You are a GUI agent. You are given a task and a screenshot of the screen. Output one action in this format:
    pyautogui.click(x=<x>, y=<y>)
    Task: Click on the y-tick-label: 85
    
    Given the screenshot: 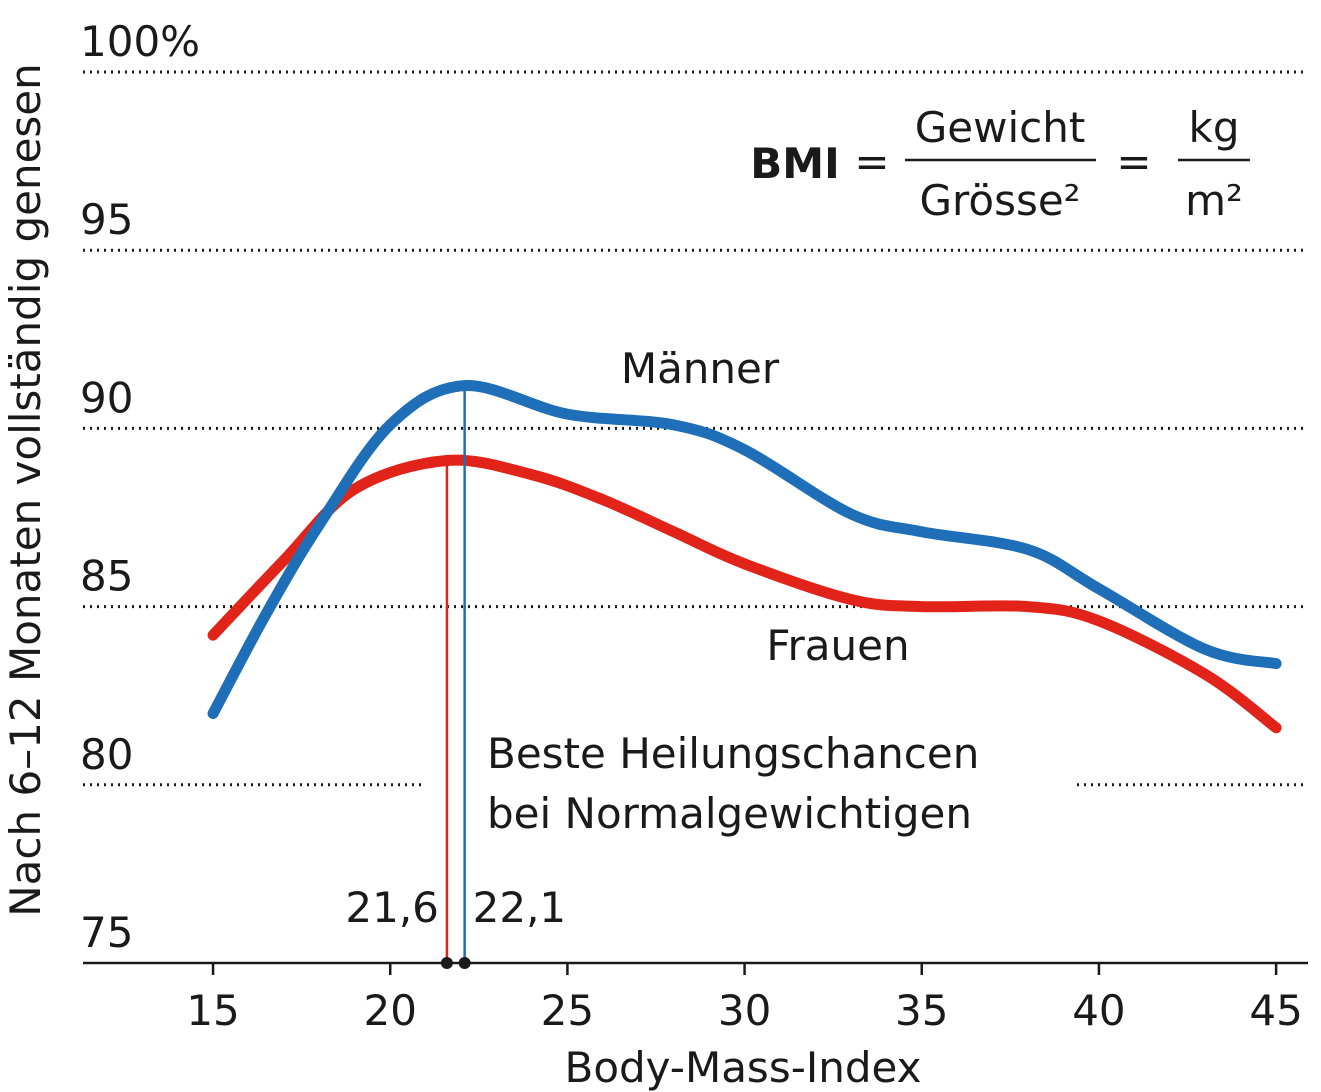 What is the action you would take?
    pyautogui.click(x=106, y=576)
    